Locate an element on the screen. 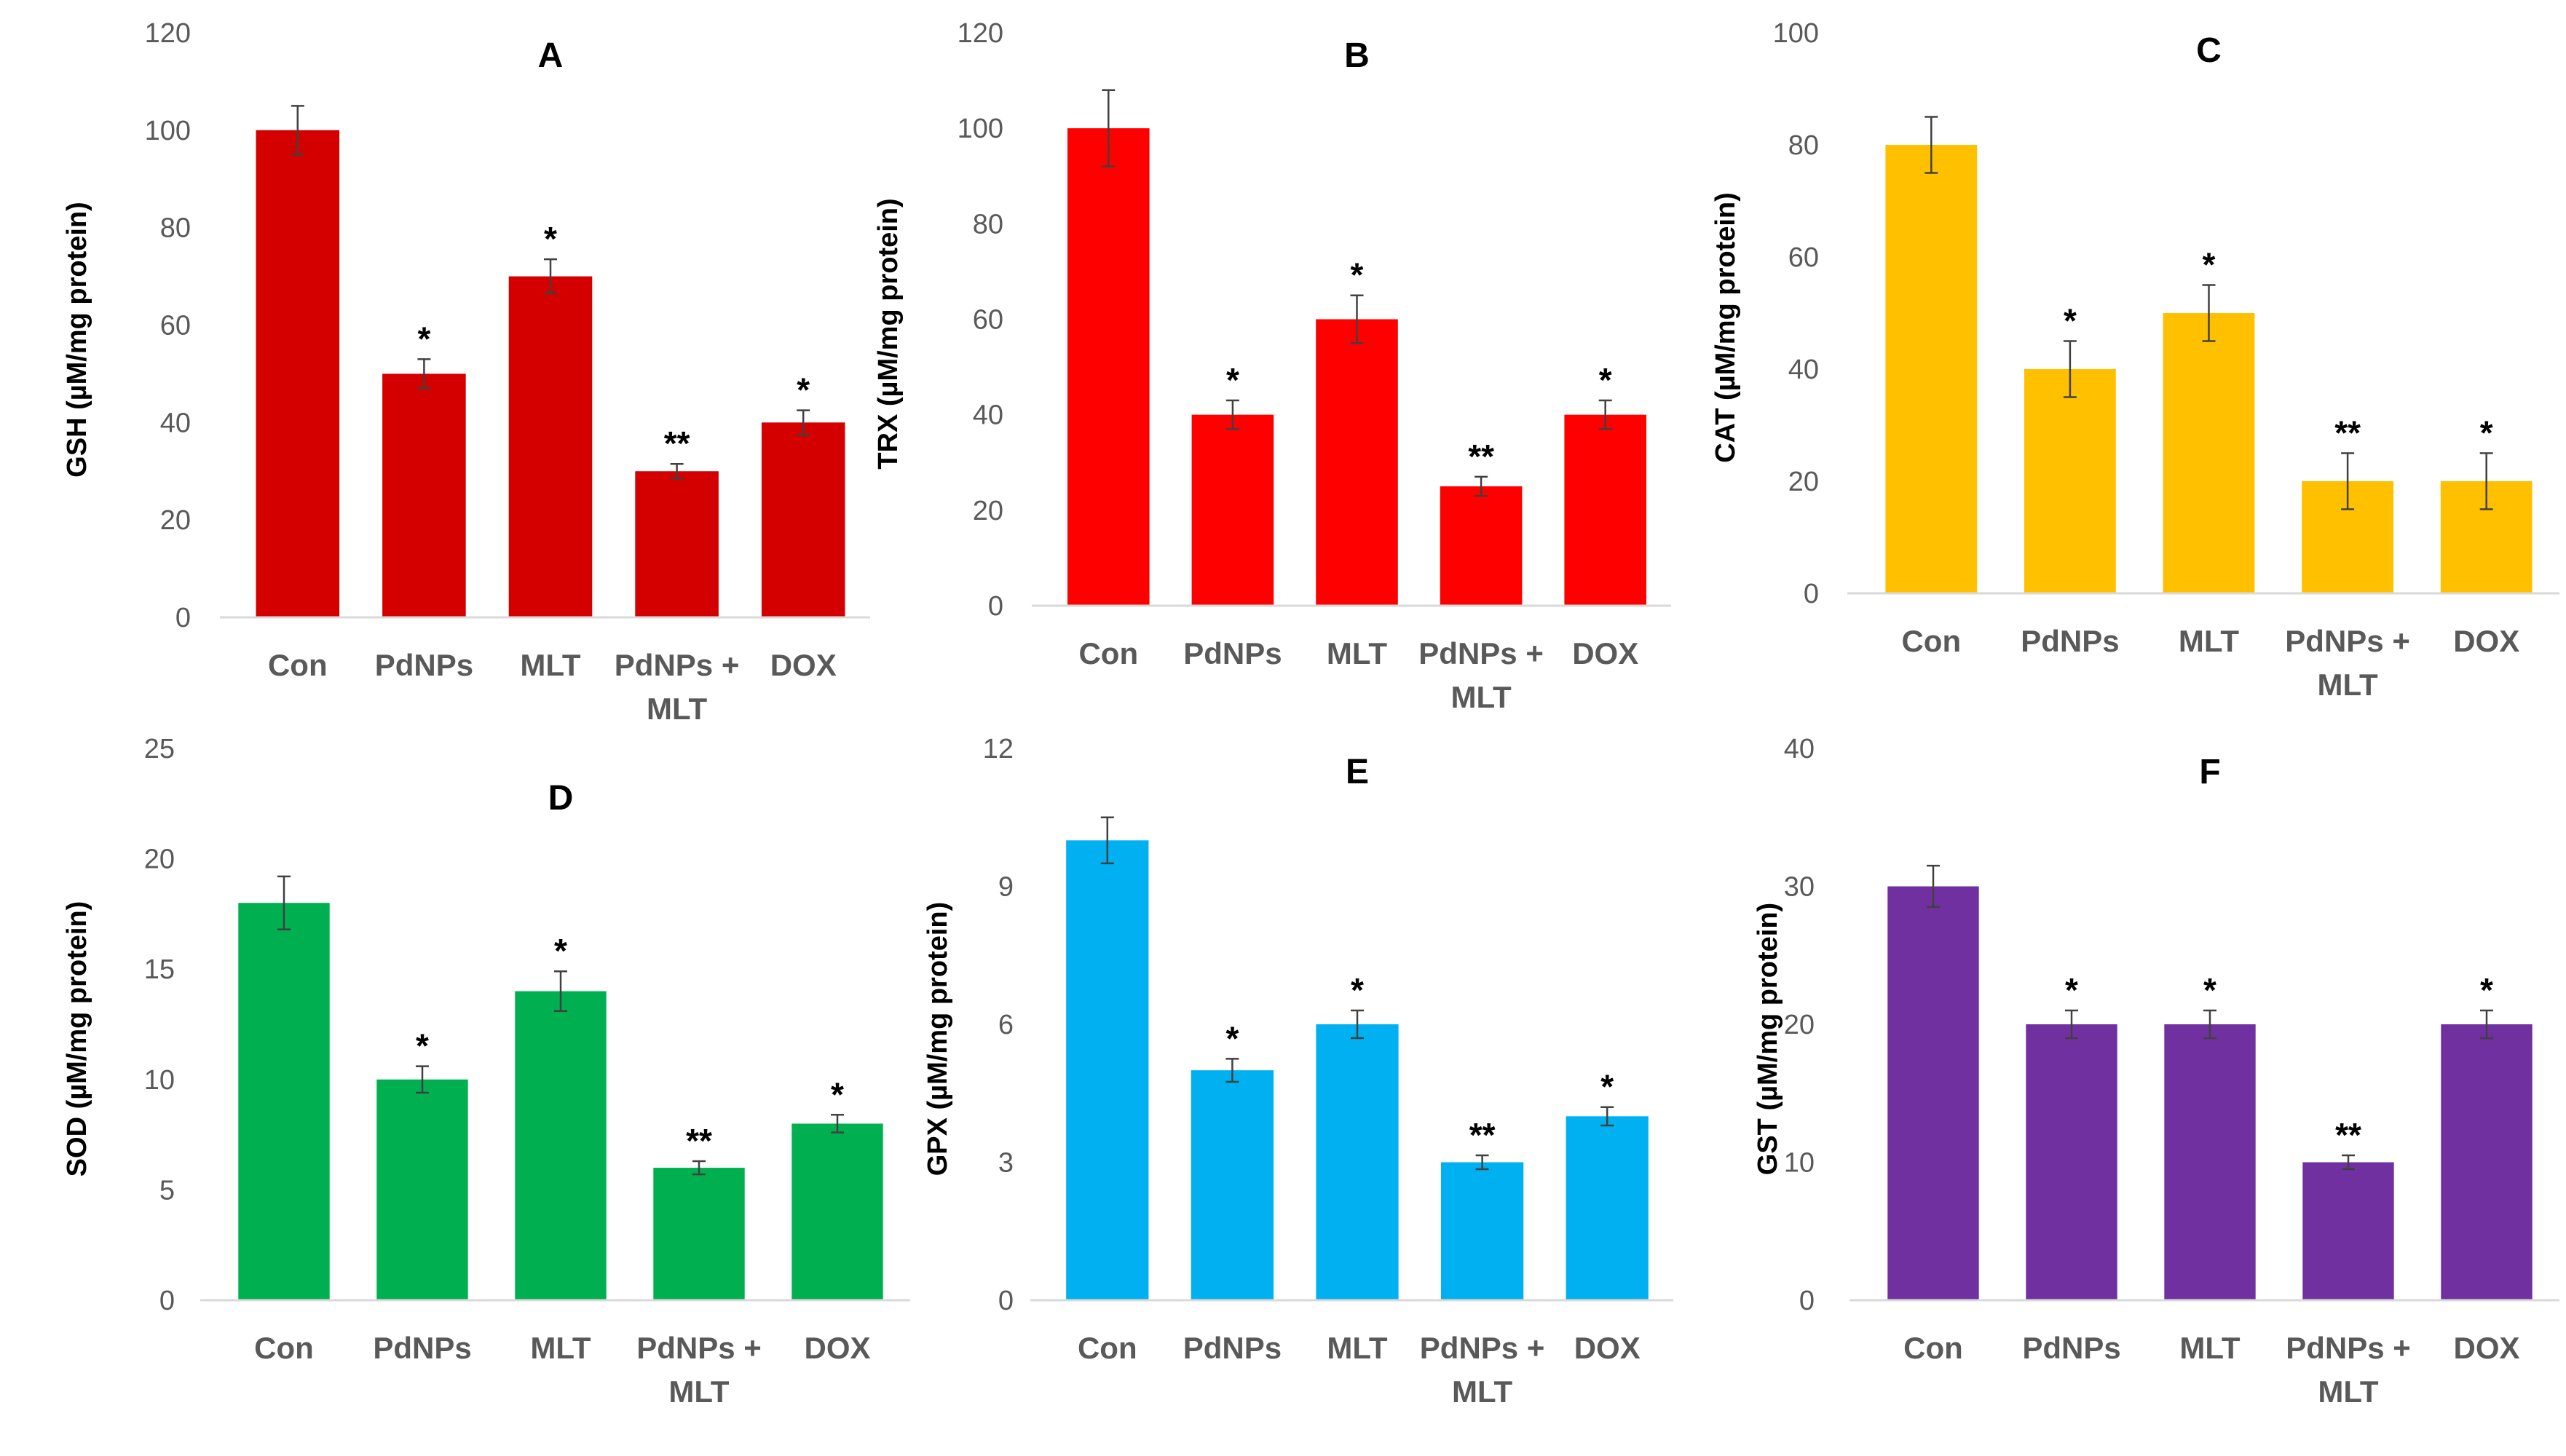 The width and height of the screenshot is (2566, 1456). panel-c-category-label: PdNPs + is located at coordinates (2347, 641).